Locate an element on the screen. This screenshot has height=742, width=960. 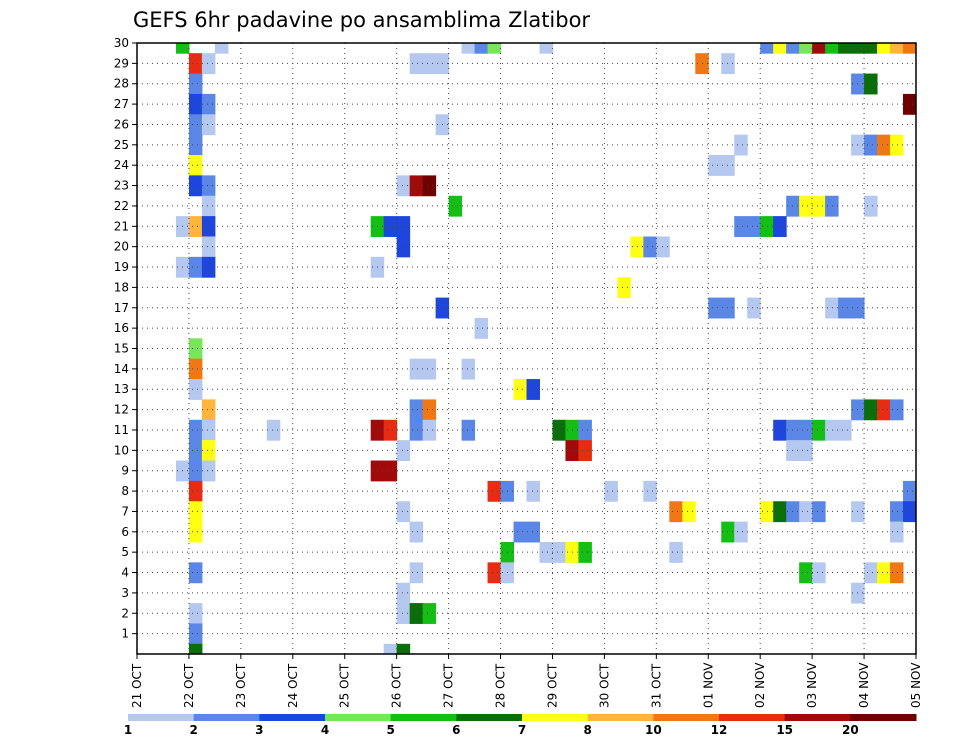
y-tick-label: 1 is located at coordinates (125, 634).